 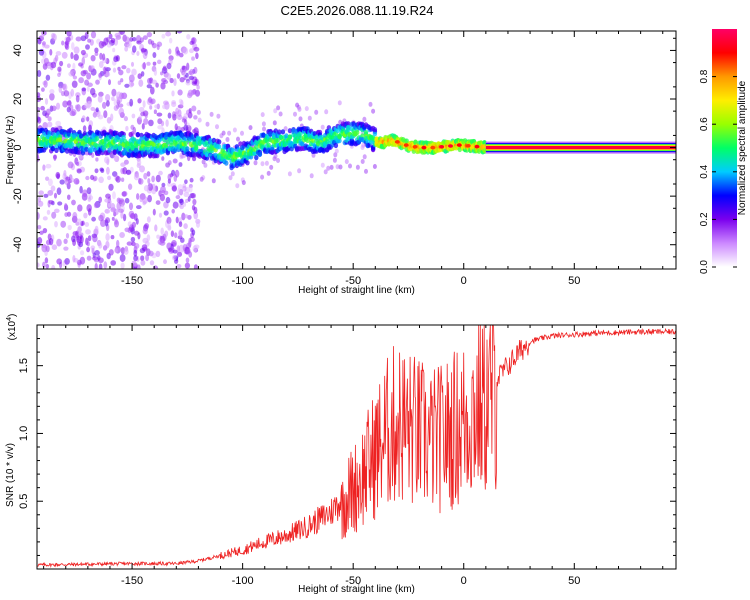 What do you see at coordinates (9, 319) in the screenshot?
I see `snr-scale-exponent: 4` at bounding box center [9, 319].